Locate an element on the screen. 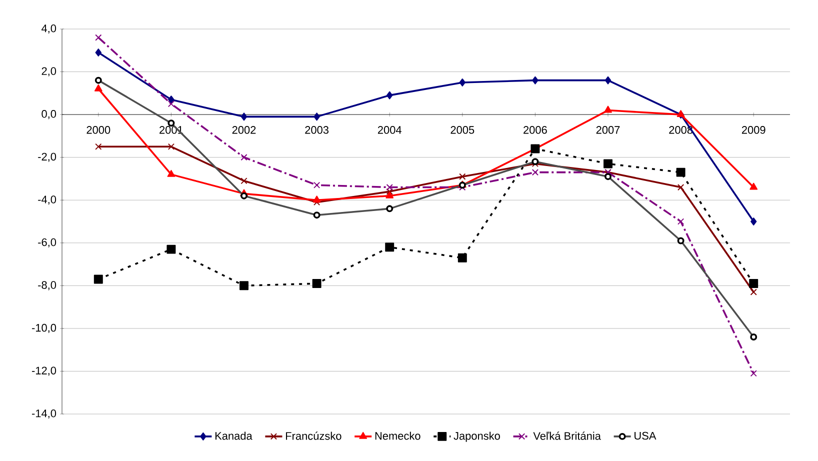 The width and height of the screenshot is (818, 461). y-tick-label: -2,0 is located at coordinates (47, 157).